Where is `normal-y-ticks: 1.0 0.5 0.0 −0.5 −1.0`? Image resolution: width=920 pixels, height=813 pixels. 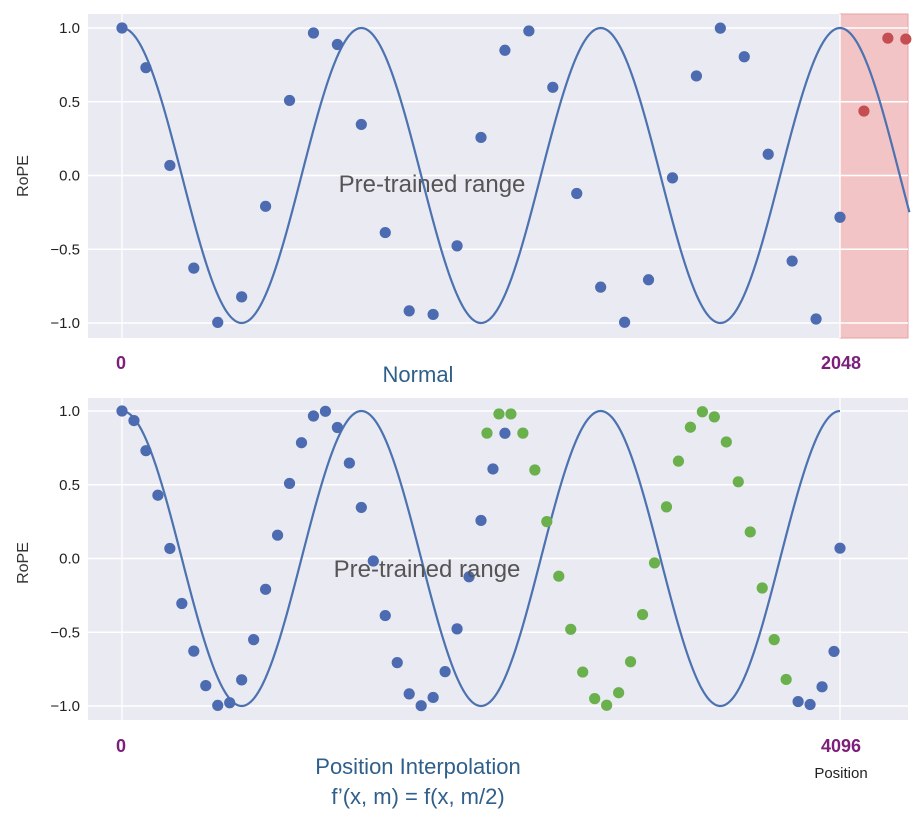 normal-y-ticks: 1.0 0.5 0.0 −0.5 −1.0 is located at coordinates (65, 176).